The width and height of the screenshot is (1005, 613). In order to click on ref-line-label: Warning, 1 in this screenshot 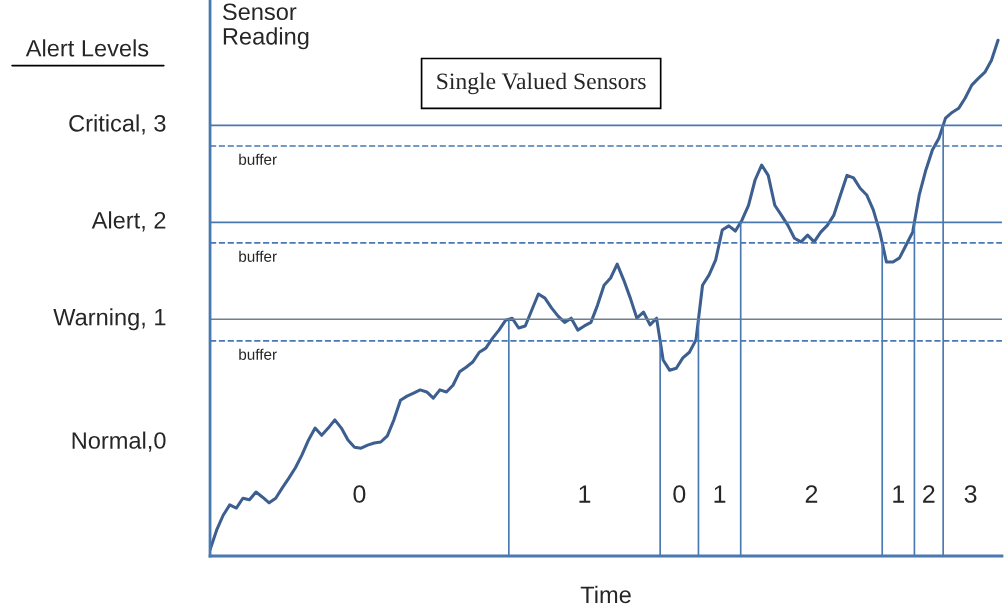, I will do `click(109, 319)`.